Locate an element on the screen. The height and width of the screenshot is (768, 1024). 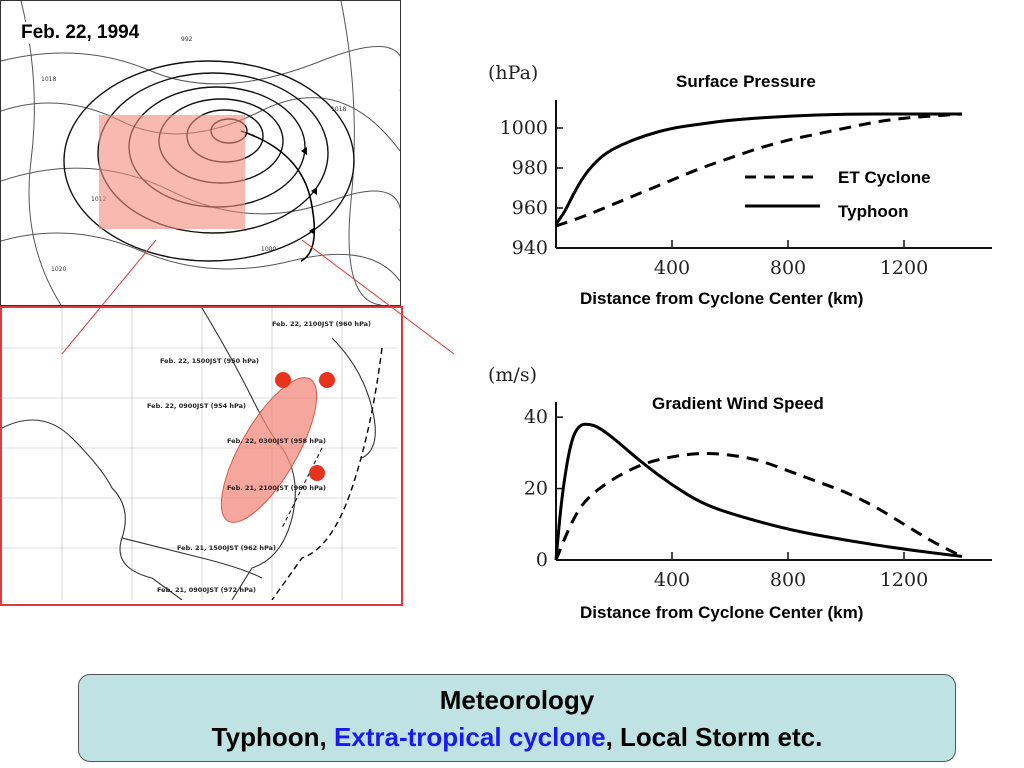
y-tick-label: 1000 is located at coordinates (524, 128).